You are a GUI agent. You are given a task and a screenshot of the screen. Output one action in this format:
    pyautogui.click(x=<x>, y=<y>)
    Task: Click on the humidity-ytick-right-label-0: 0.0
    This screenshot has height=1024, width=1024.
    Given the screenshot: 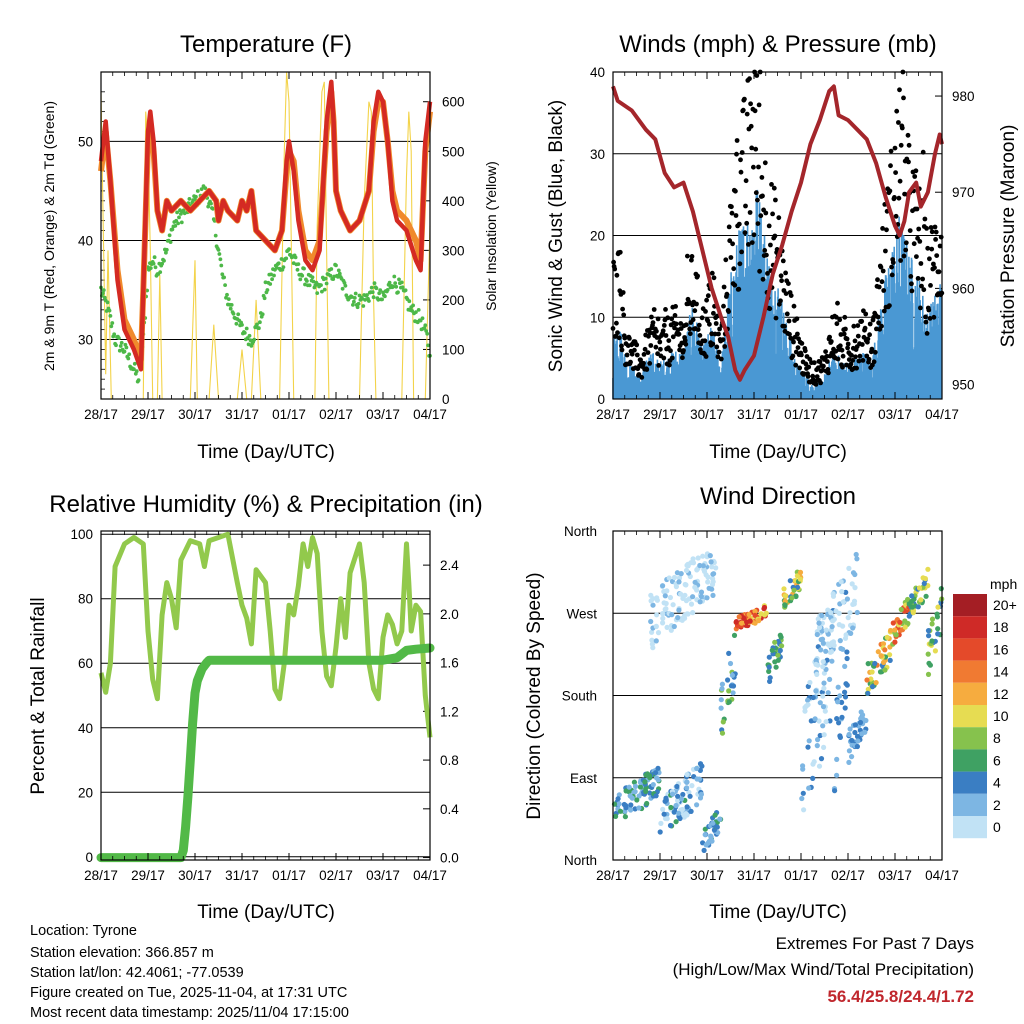 What is the action you would take?
    pyautogui.click(x=449, y=858)
    